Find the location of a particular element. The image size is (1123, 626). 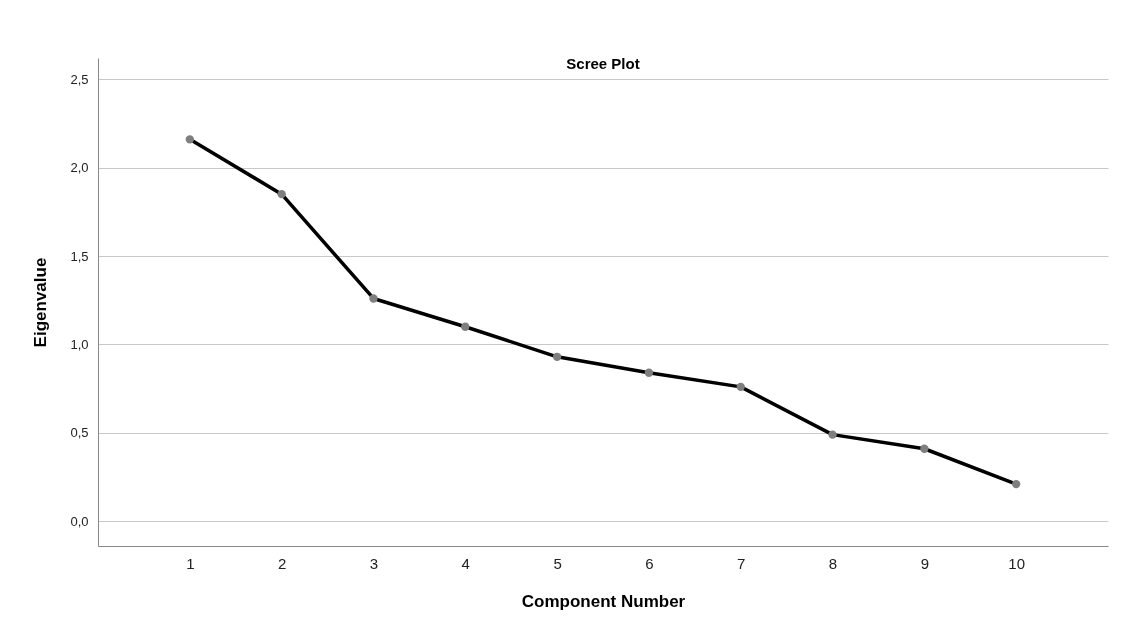

x-axis-title: Component Number is located at coordinates (603, 601).